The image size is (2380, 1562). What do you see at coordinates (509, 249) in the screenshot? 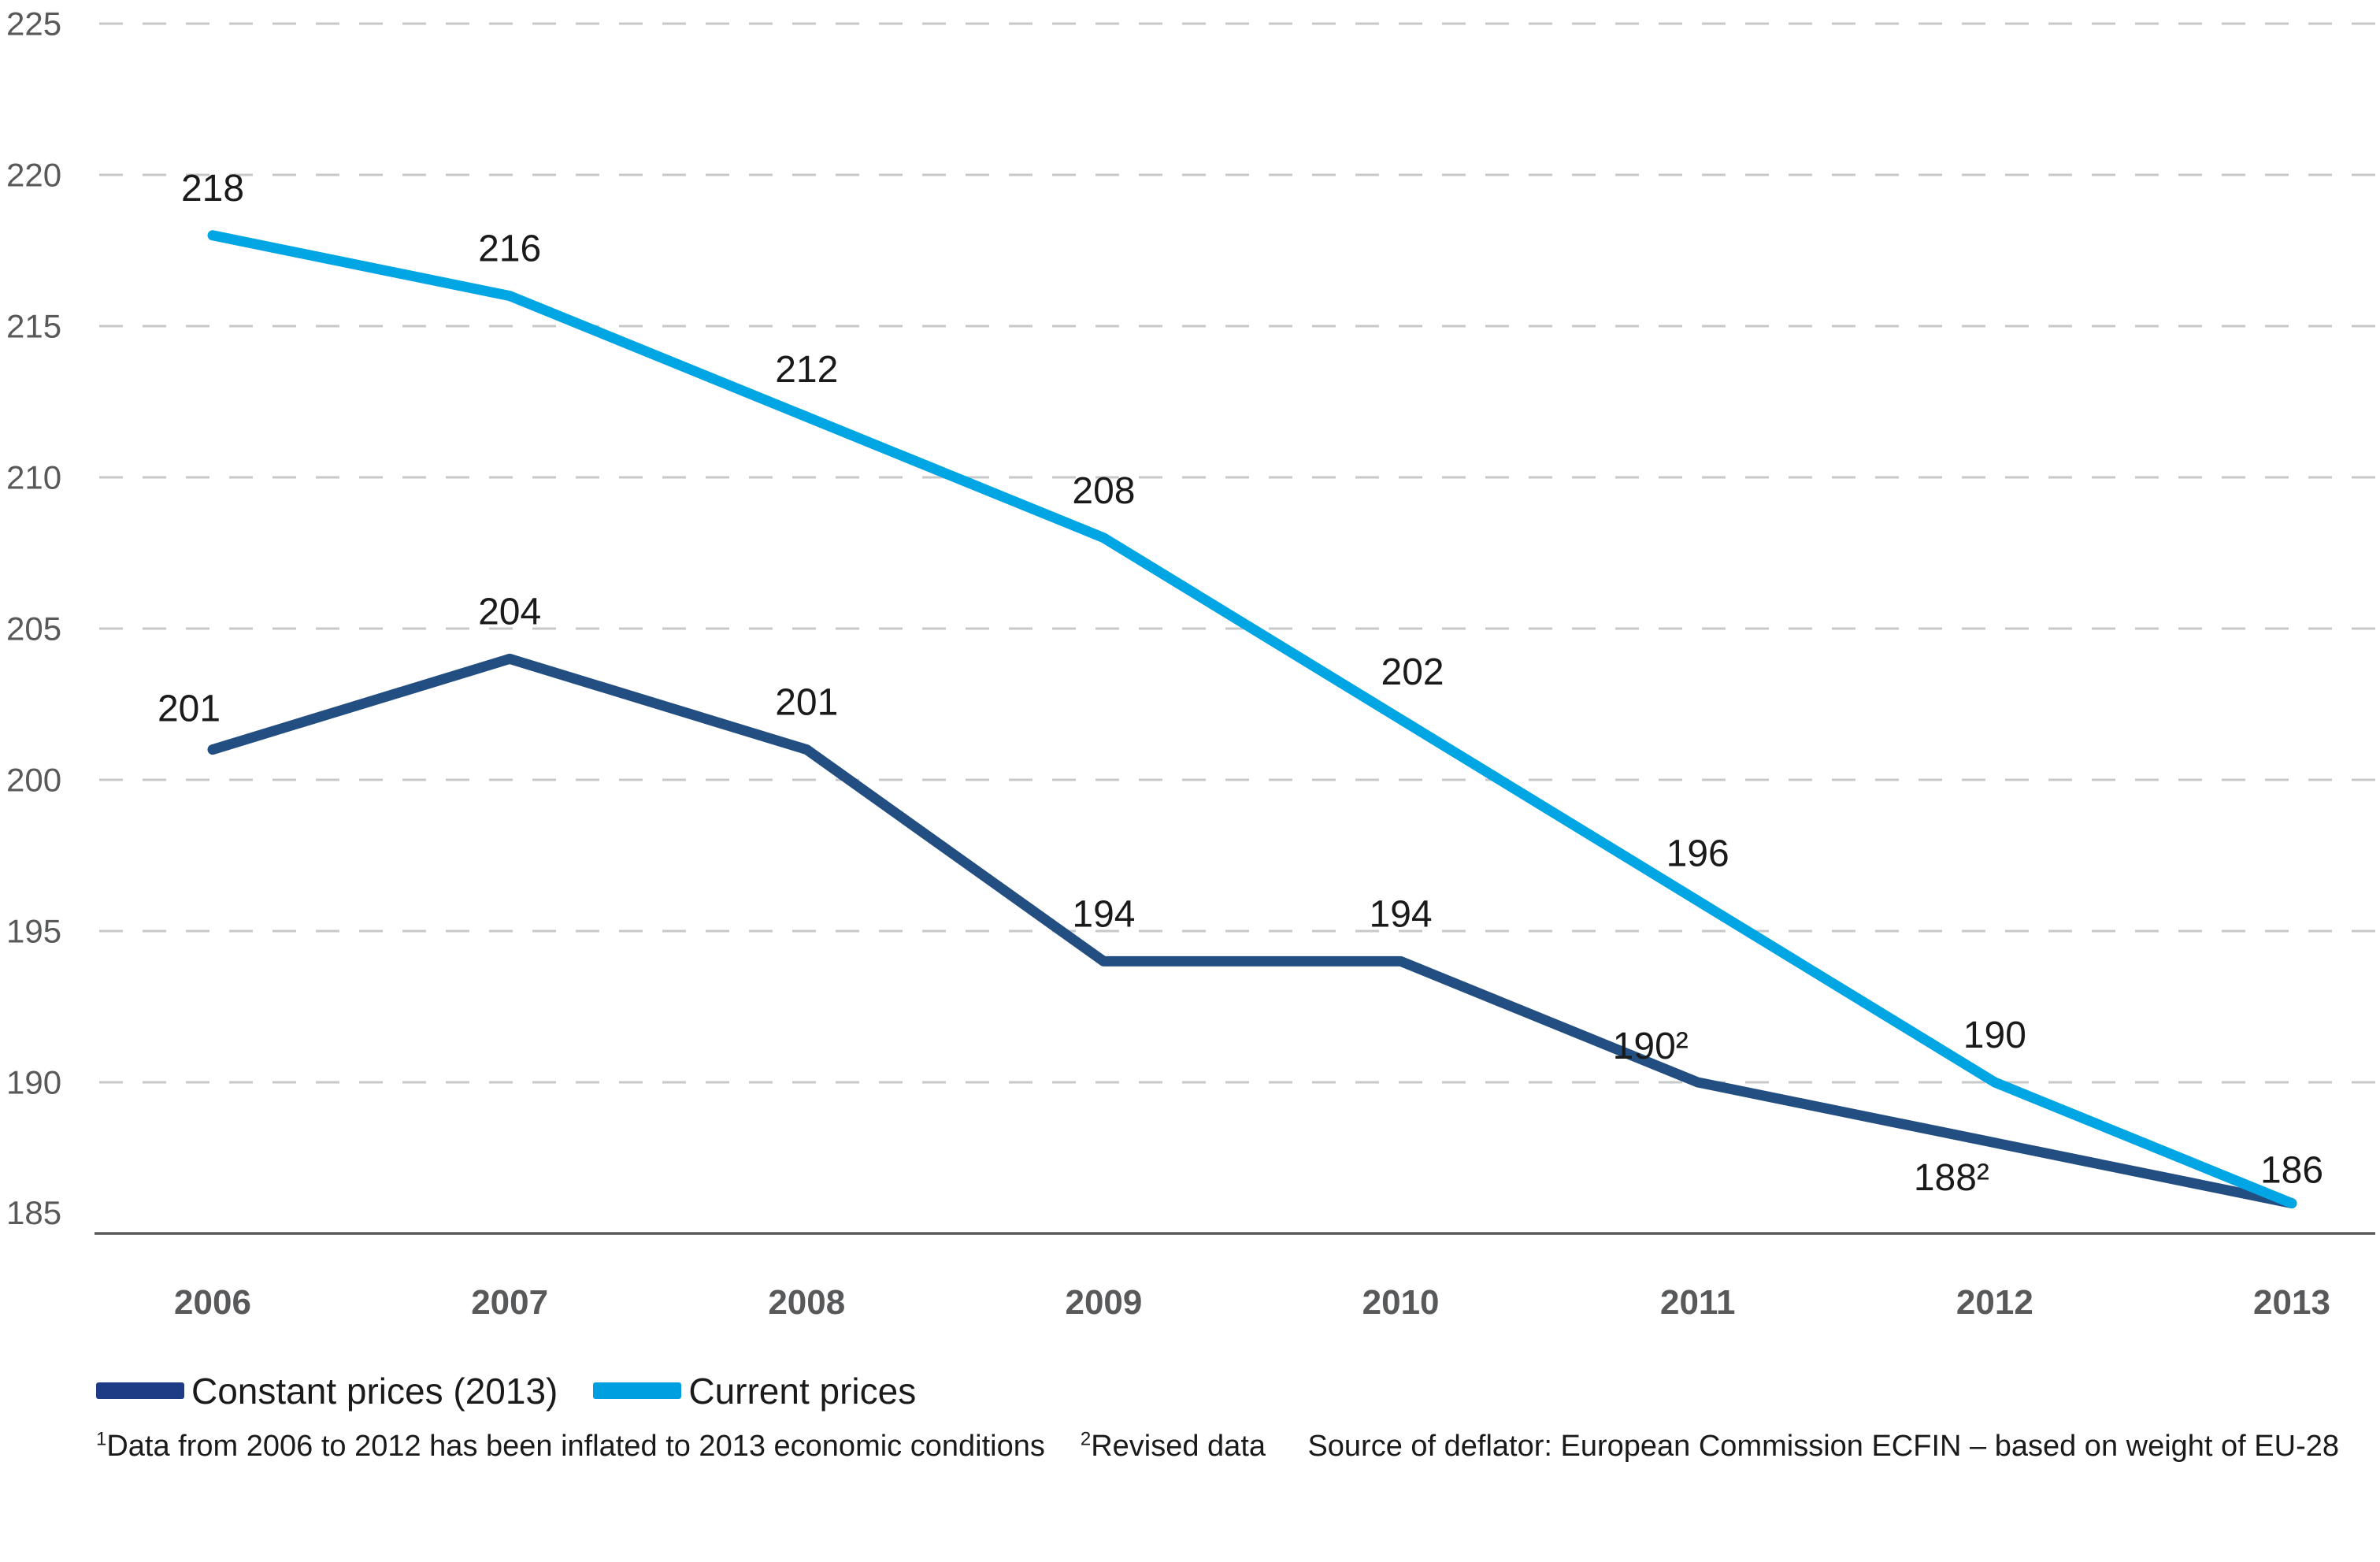
I see `data-label-current-2007: 216` at bounding box center [509, 249].